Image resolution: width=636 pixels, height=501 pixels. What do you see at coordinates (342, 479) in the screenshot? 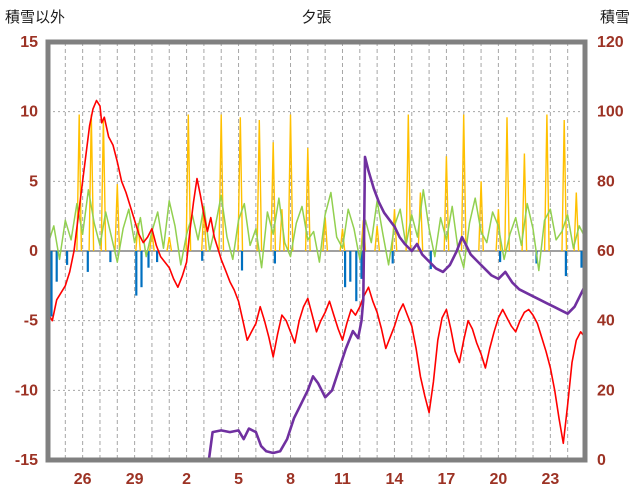
I see `svg-text: 11` at bounding box center [342, 479].